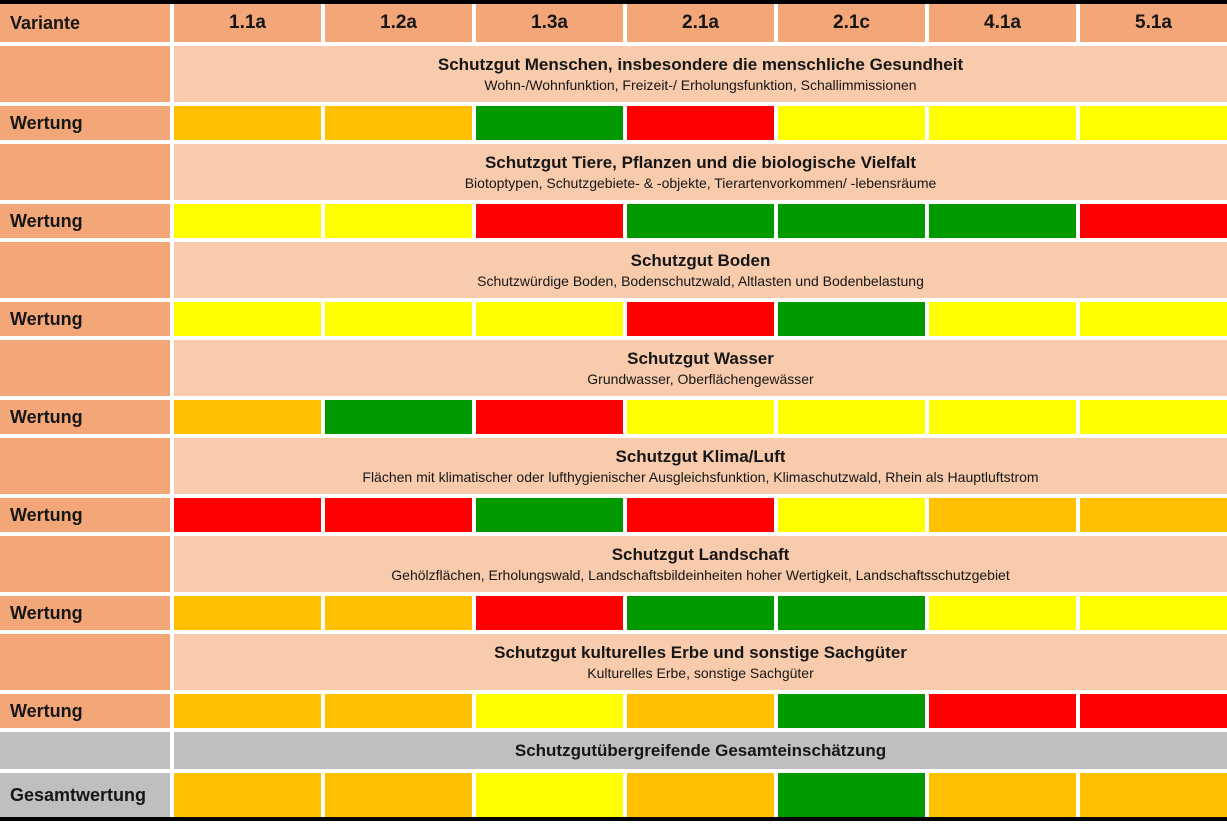  What do you see at coordinates (1002, 23) in the screenshot?
I see `column-header-4.1a: 4.1a` at bounding box center [1002, 23].